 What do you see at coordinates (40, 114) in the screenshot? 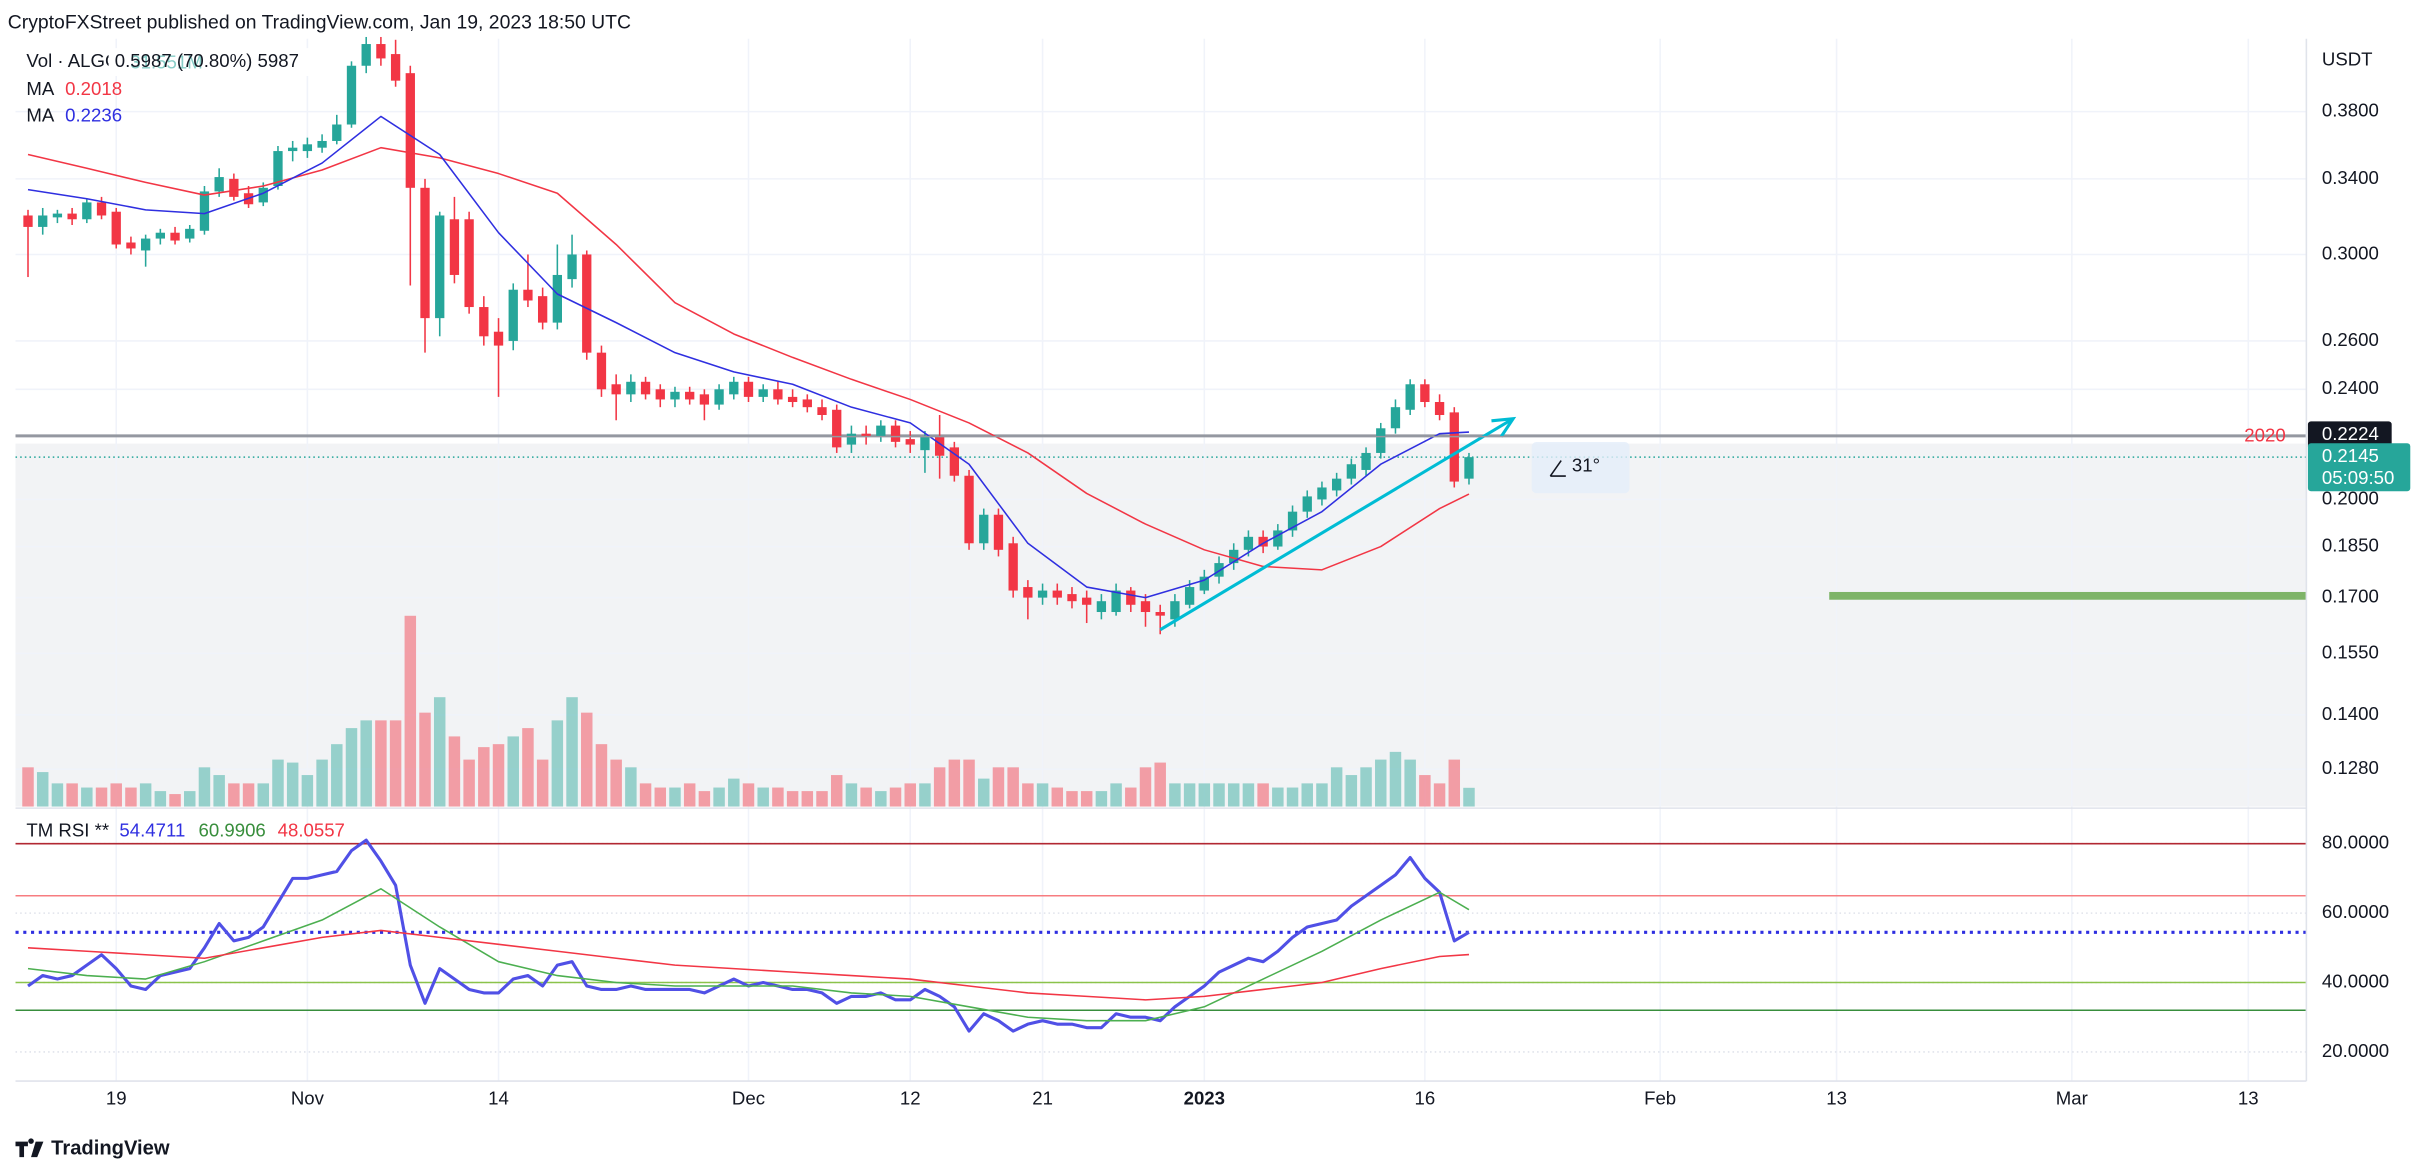
I see `ma-legend: MA` at bounding box center [40, 114].